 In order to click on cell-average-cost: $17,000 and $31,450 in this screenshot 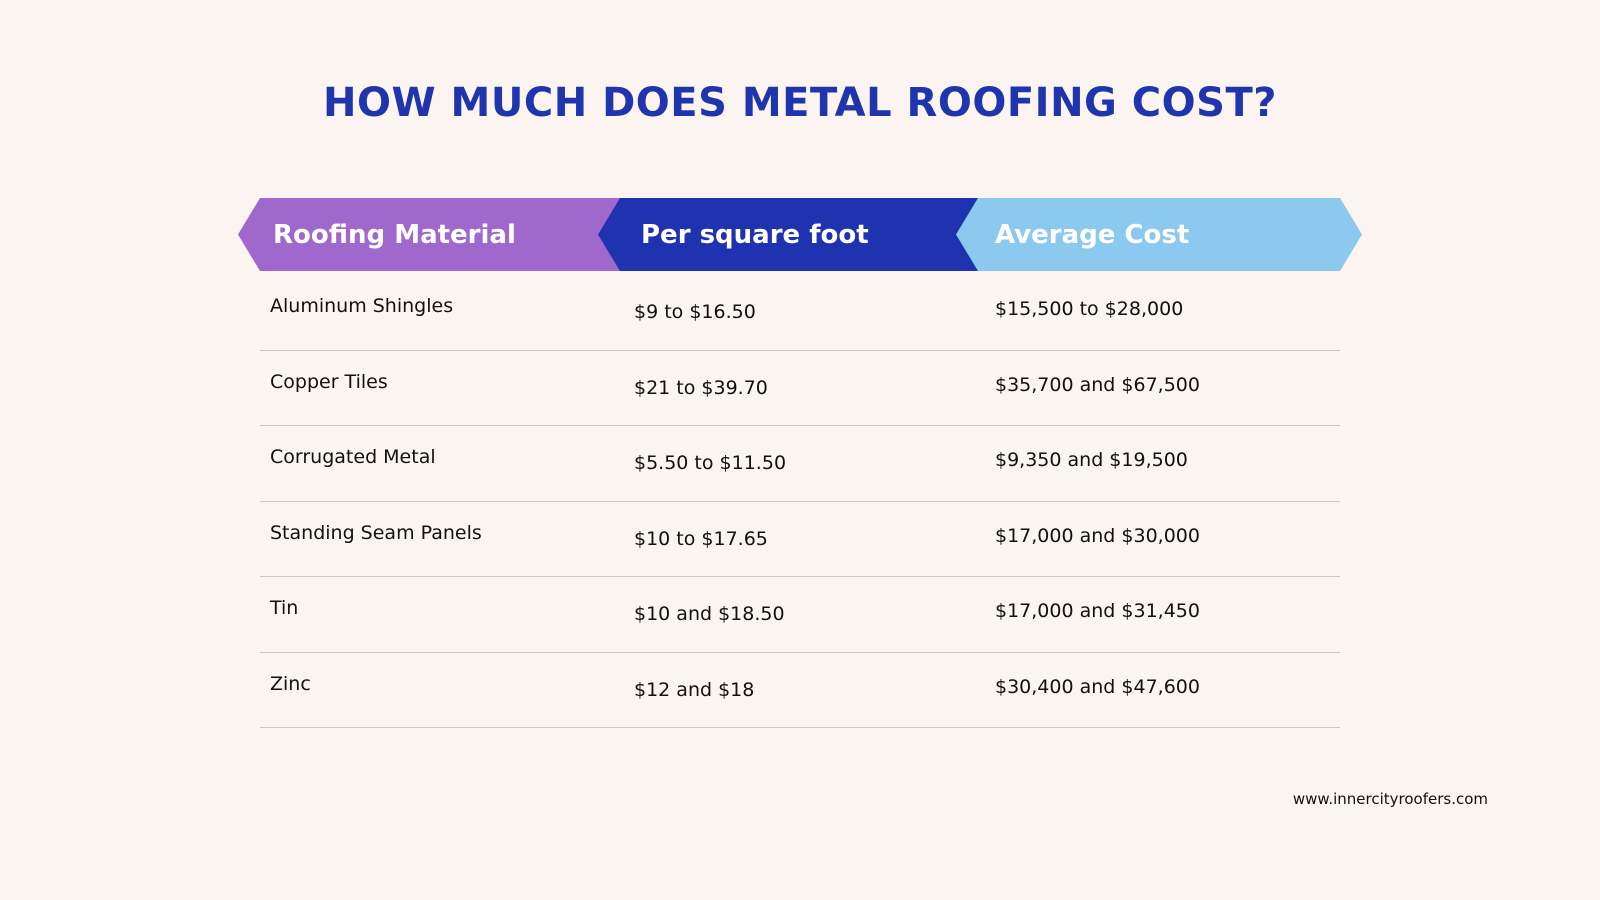, I will do `click(1097, 611)`.